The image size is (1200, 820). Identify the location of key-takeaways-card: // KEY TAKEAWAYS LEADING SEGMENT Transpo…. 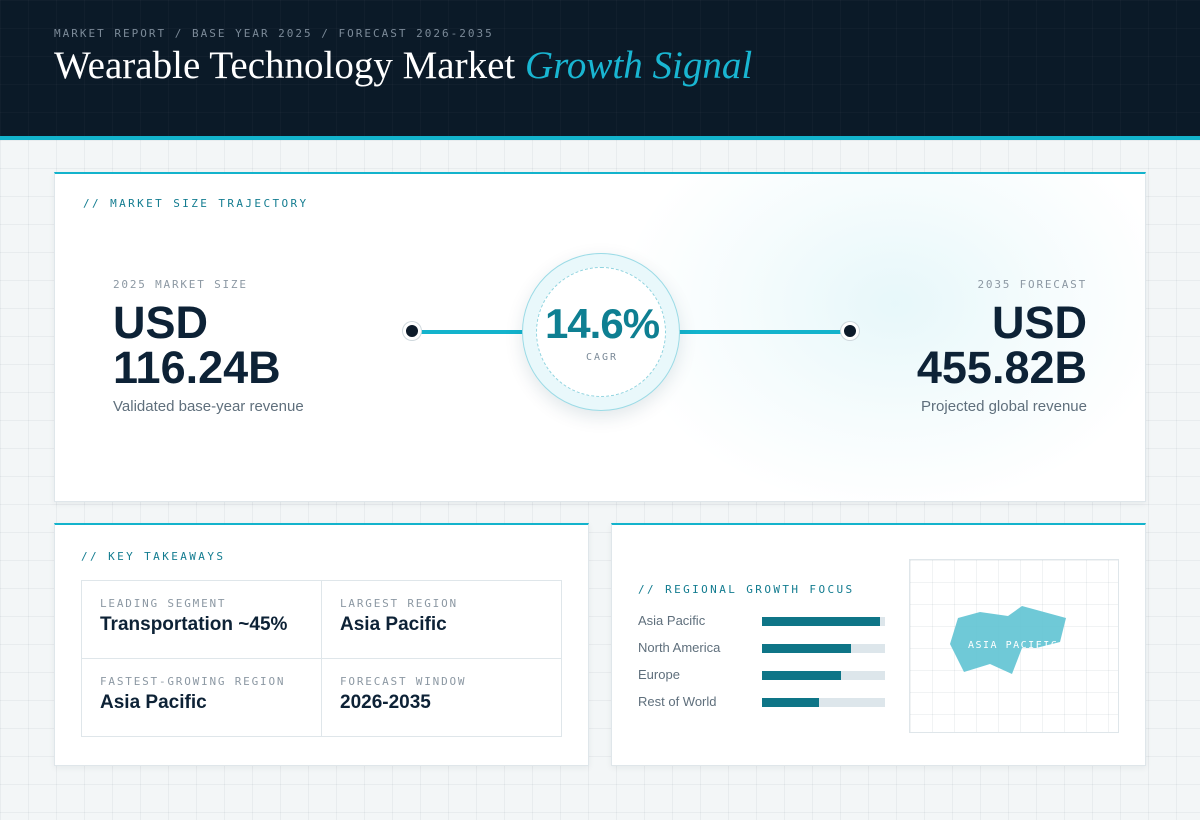
(321, 644).